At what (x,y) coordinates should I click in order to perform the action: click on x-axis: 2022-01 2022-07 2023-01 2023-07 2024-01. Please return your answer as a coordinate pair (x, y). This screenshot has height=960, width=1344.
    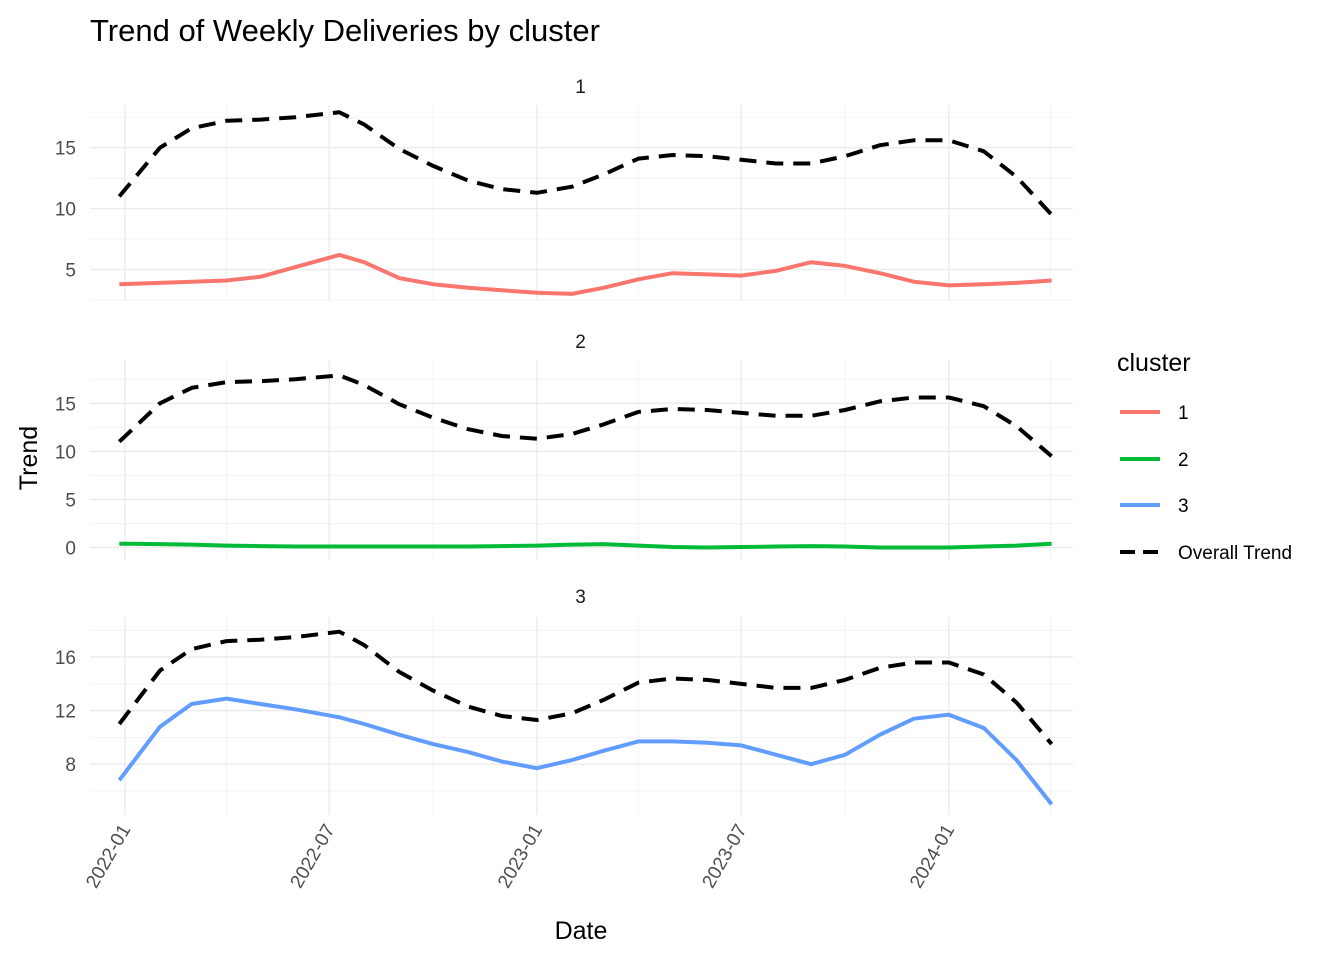
    Looking at the image, I should click on (520, 856).